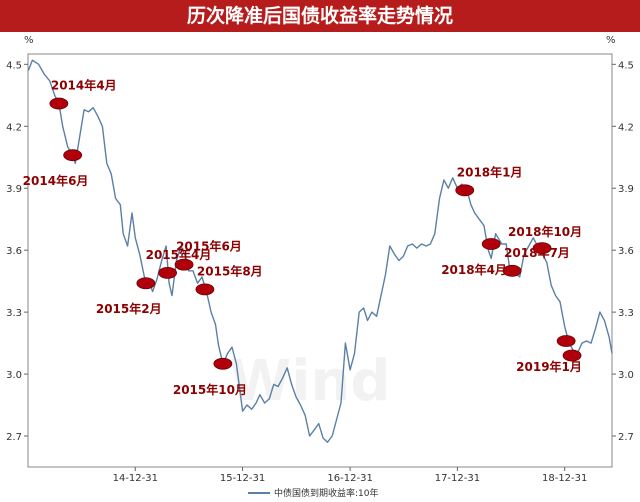 The image size is (640, 502). Describe the element at coordinates (29, 40) in the screenshot. I see `y-unit-left: %` at that location.